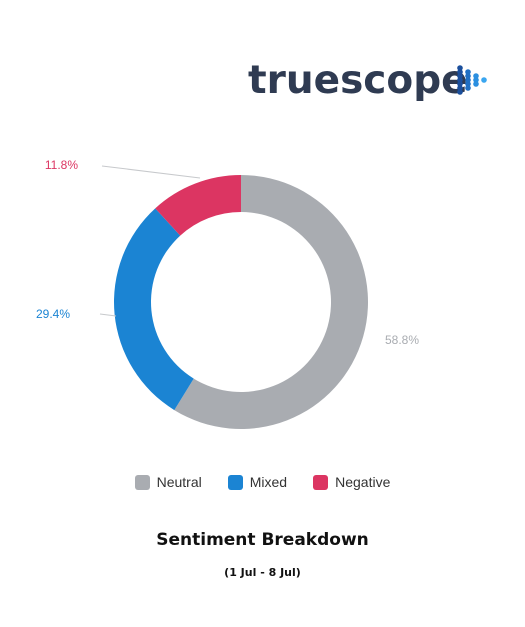  Describe the element at coordinates (262, 540) in the screenshot. I see `chart-title: Sentiment Breakdown` at that location.